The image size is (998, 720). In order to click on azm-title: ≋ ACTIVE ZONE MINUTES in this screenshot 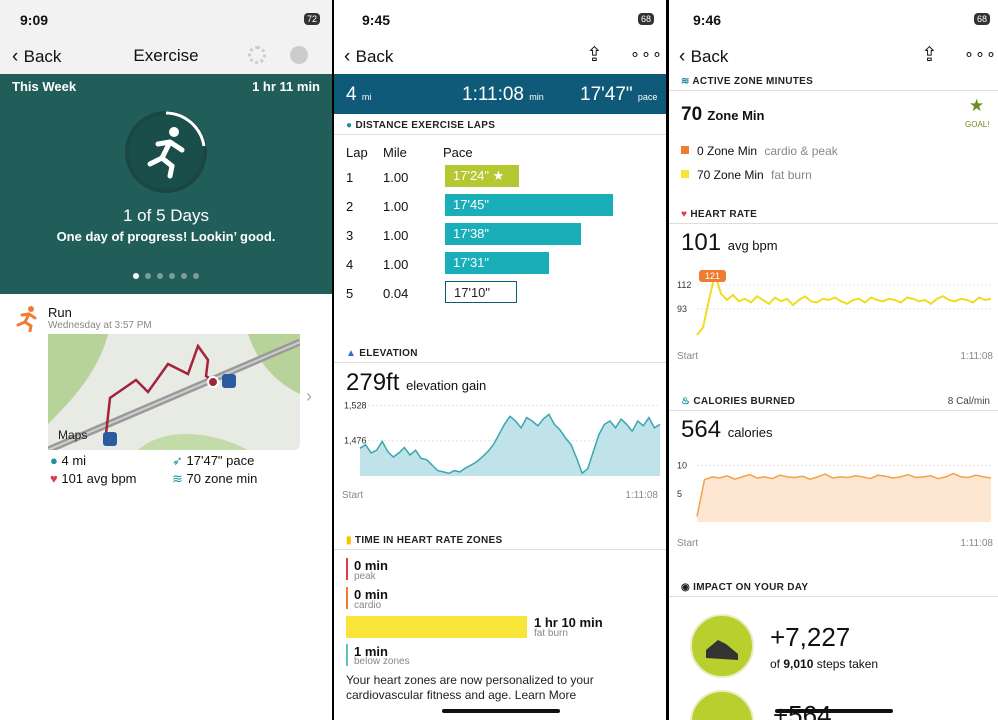, I will do `click(747, 81)`.